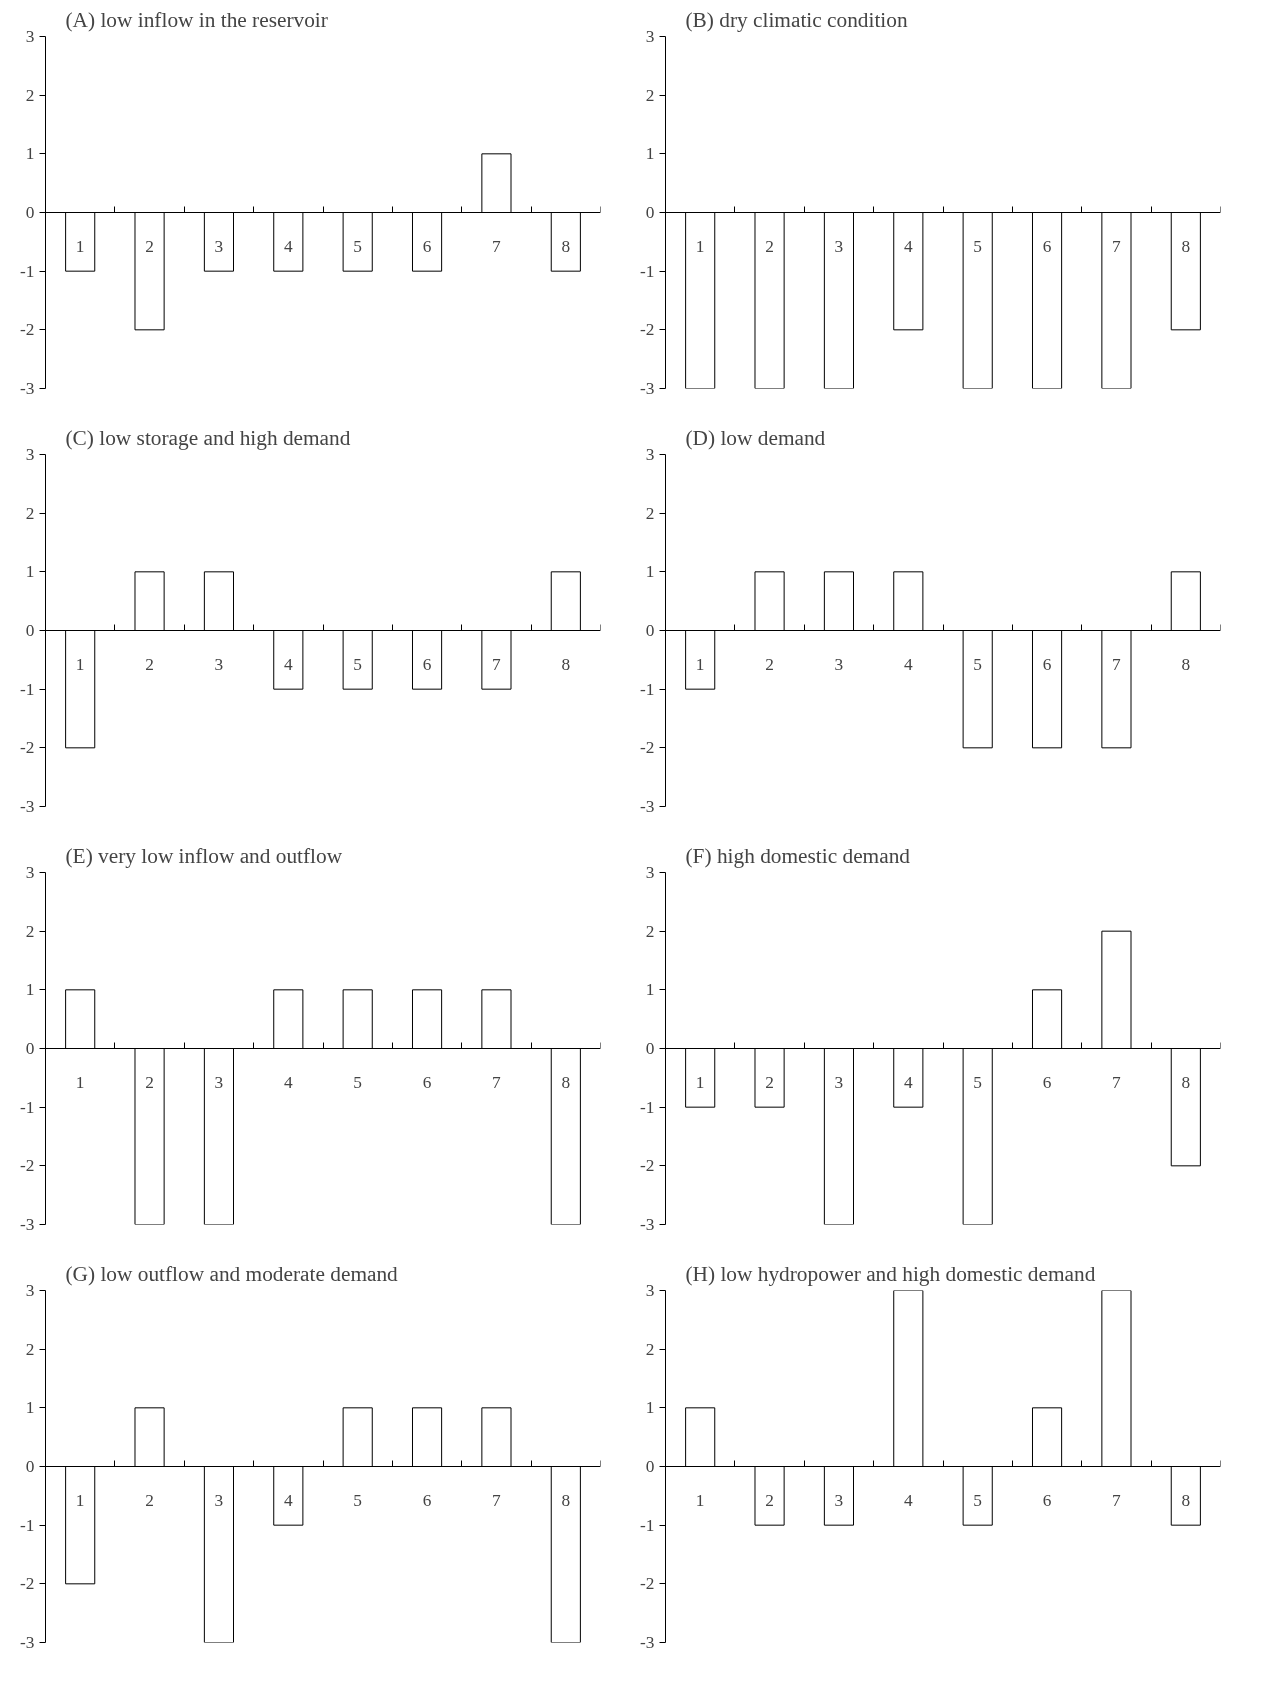  What do you see at coordinates (232, 1273) in the screenshot?
I see `chart-title: (G) low outflow and moderate demand` at bounding box center [232, 1273].